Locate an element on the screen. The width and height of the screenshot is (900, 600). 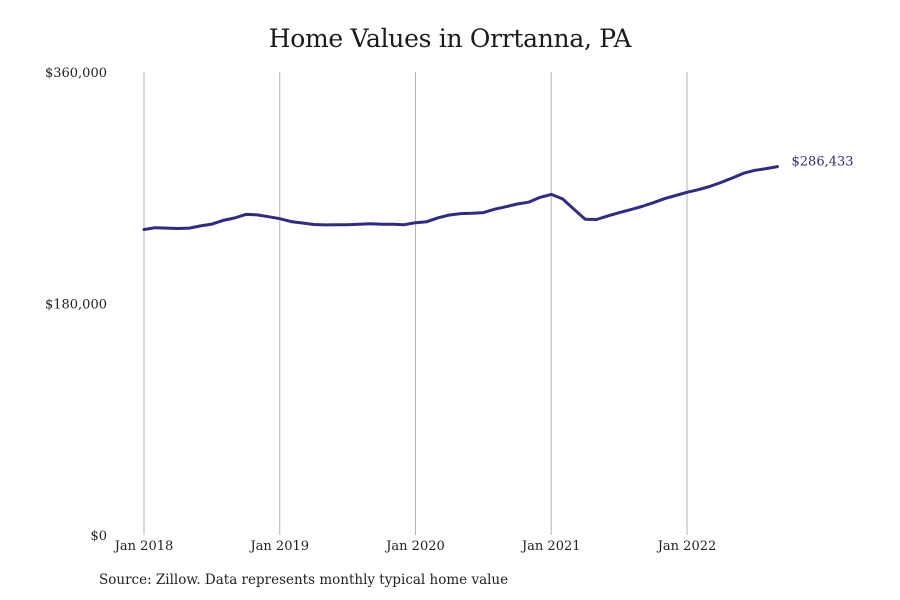
x-tick-label: Jan 2019 is located at coordinates (278, 546).